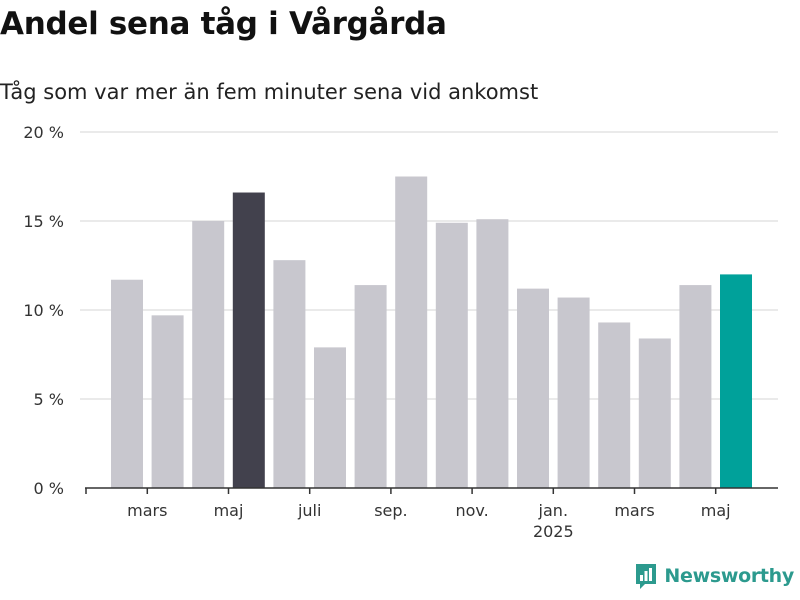 This screenshot has height=600, width=800. What do you see at coordinates (431, 490) in the screenshot?
I see `x-axis` at bounding box center [431, 490].